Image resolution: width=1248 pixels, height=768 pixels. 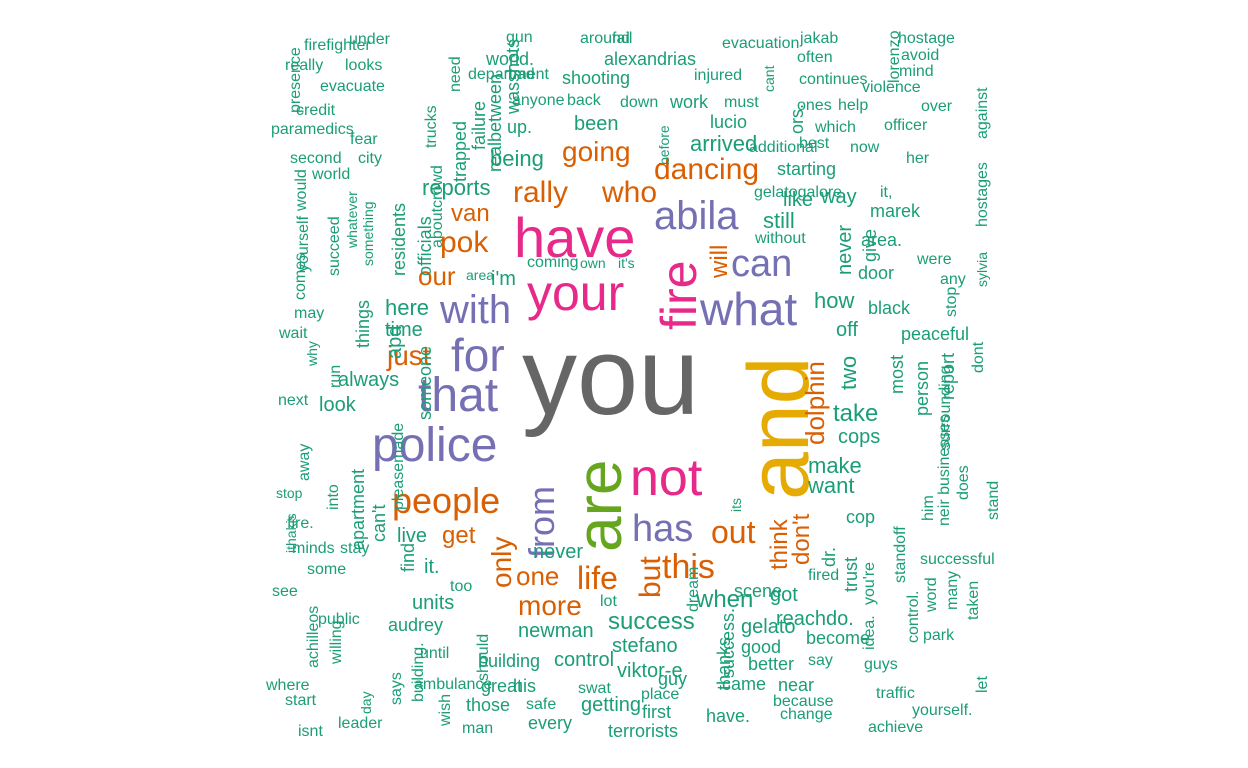 What do you see at coordinates (395, 342) in the screenshot?
I see `cloud-word: apd` at bounding box center [395, 342].